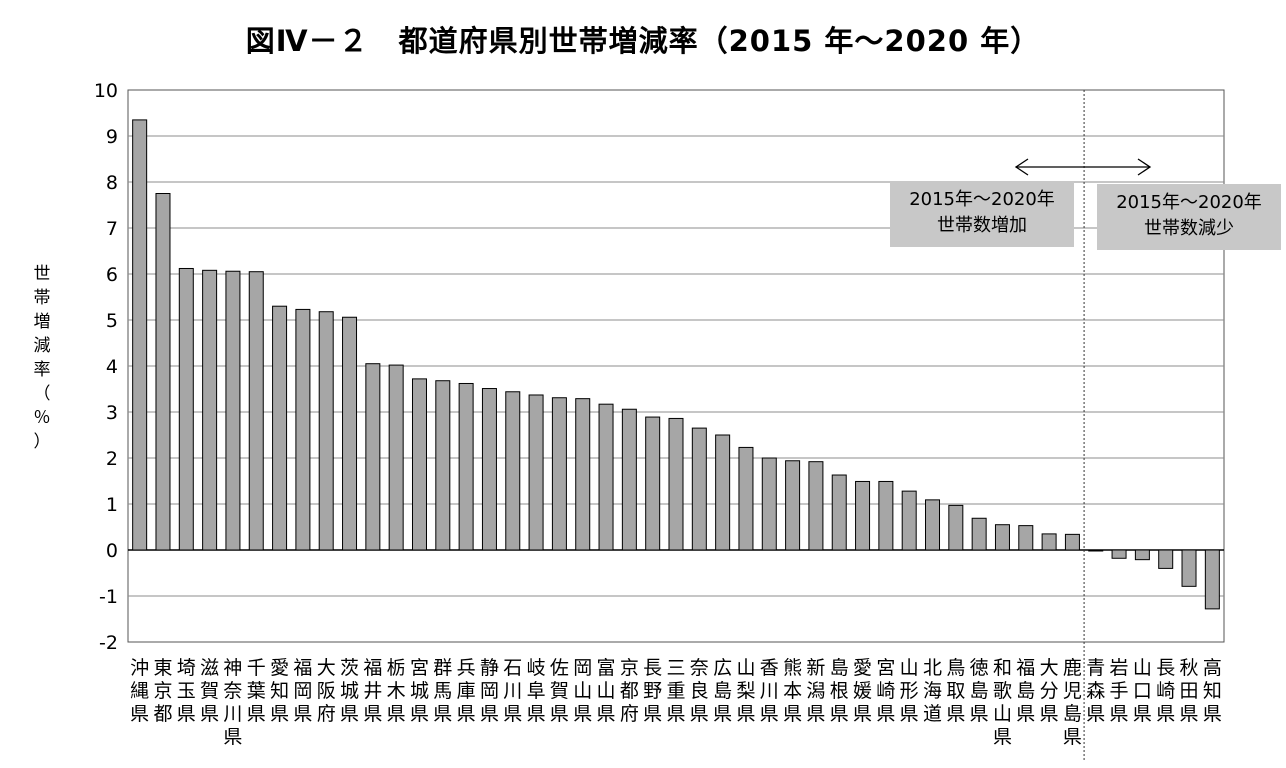 Image resolution: width=1286 pixels, height=768 pixels. I want to click on y-tick-label: -1, so click(108, 597).